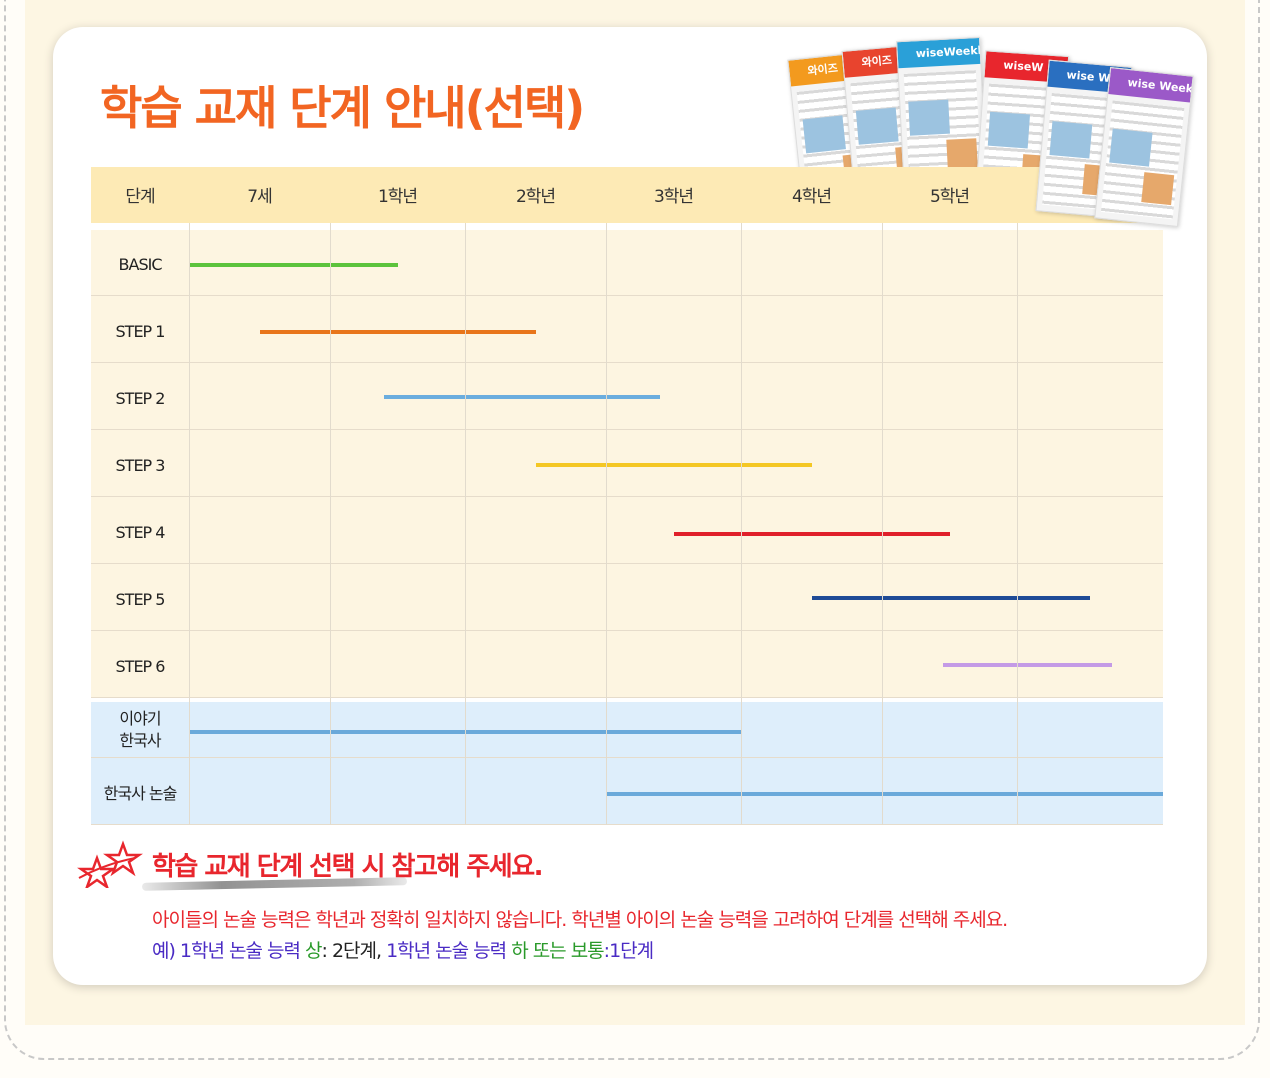 Image resolution: width=1270 pixels, height=1078 pixels. What do you see at coordinates (354, 951) in the screenshot?
I see `example-segment: : 2단계,` at bounding box center [354, 951].